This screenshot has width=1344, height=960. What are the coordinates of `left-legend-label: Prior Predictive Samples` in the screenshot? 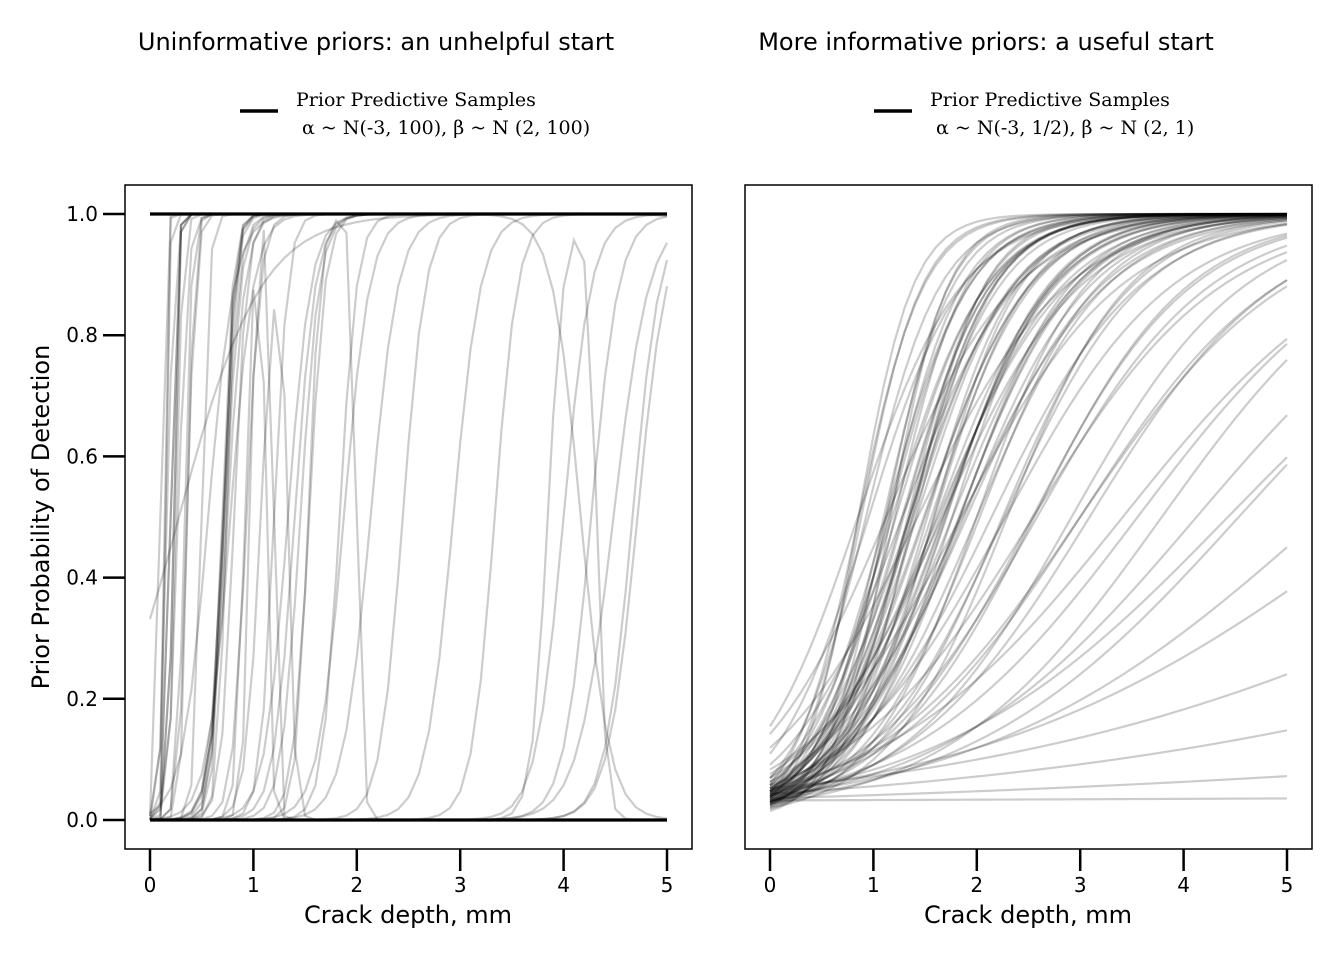 It's located at (416, 100).